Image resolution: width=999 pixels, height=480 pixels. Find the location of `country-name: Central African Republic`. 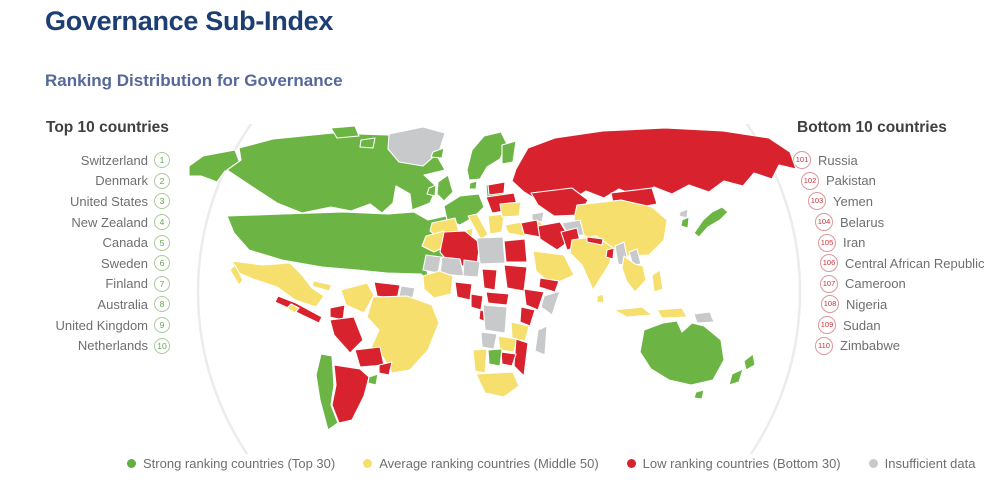

country-name: Central African Republic is located at coordinates (915, 263).